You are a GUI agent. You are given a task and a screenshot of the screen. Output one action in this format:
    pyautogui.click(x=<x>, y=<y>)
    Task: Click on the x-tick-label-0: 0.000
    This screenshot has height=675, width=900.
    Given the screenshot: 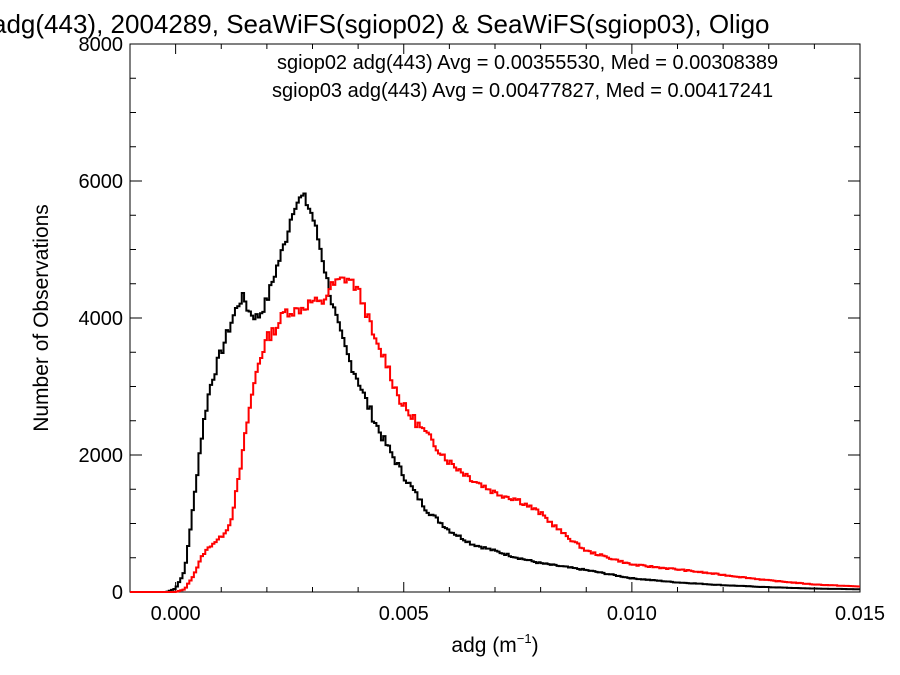 What is the action you would take?
    pyautogui.click(x=176, y=614)
    